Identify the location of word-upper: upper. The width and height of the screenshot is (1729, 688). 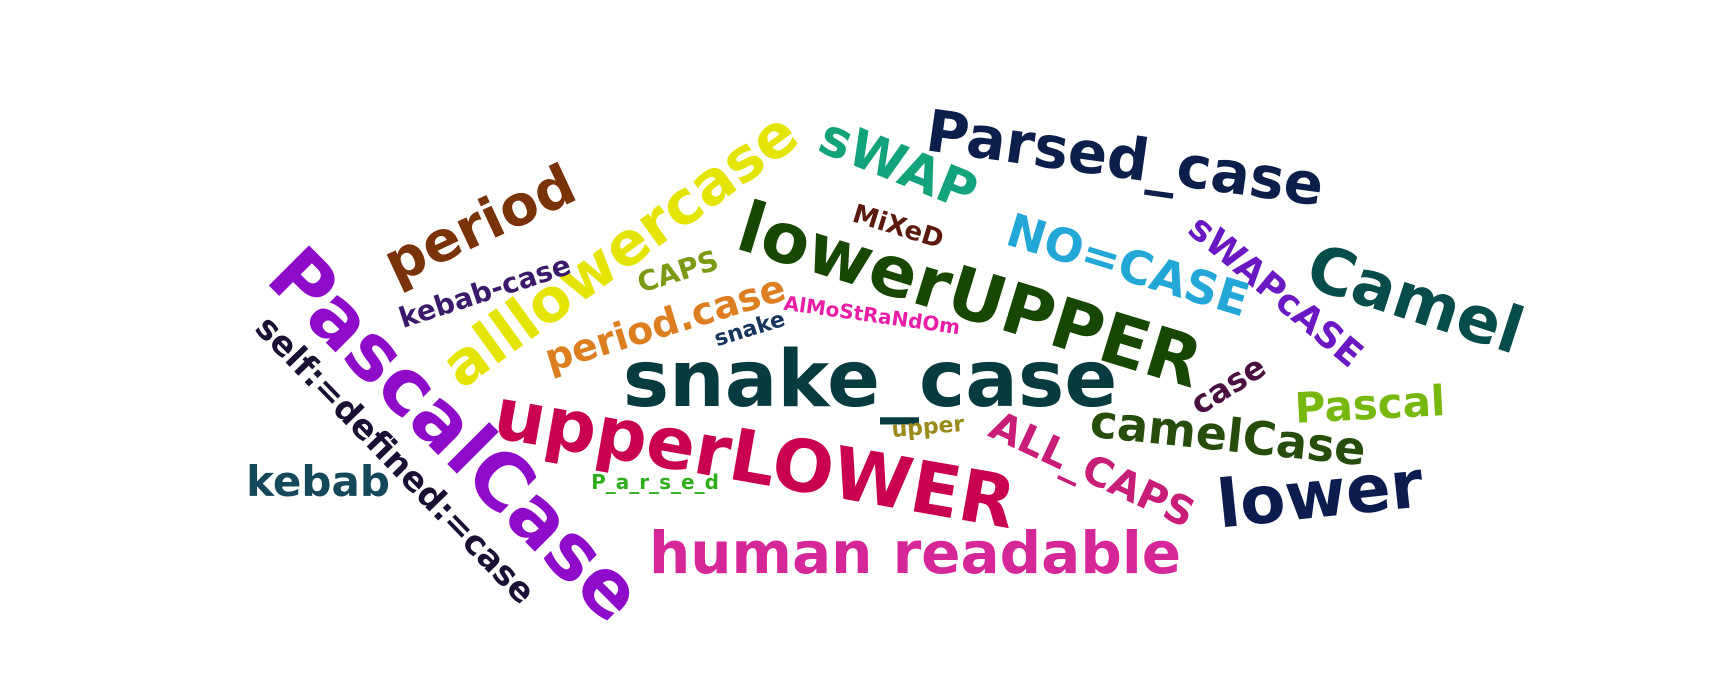
(928, 427).